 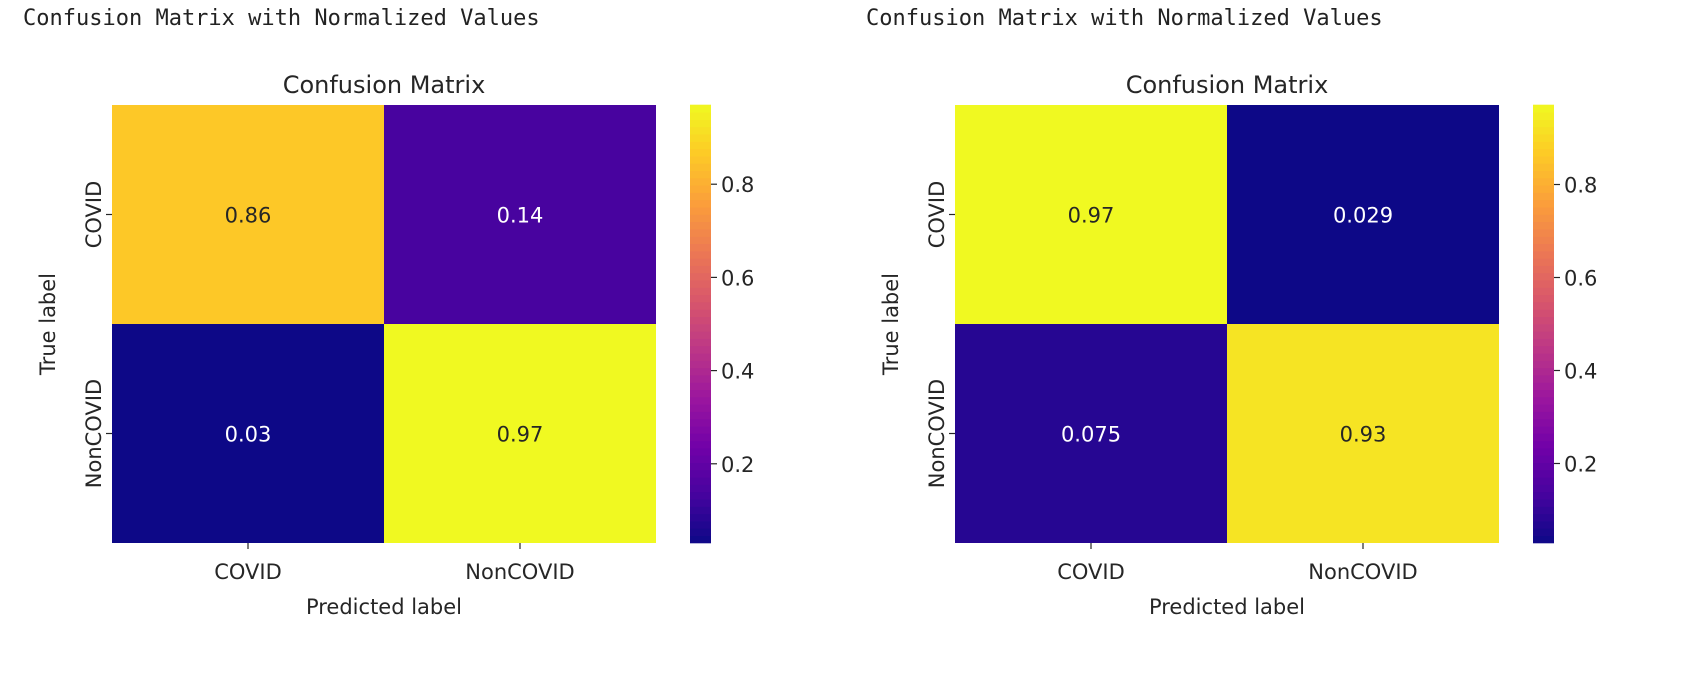 What do you see at coordinates (1580, 371) in the screenshot?
I see `colorbar-tick-label: 0.4` at bounding box center [1580, 371].